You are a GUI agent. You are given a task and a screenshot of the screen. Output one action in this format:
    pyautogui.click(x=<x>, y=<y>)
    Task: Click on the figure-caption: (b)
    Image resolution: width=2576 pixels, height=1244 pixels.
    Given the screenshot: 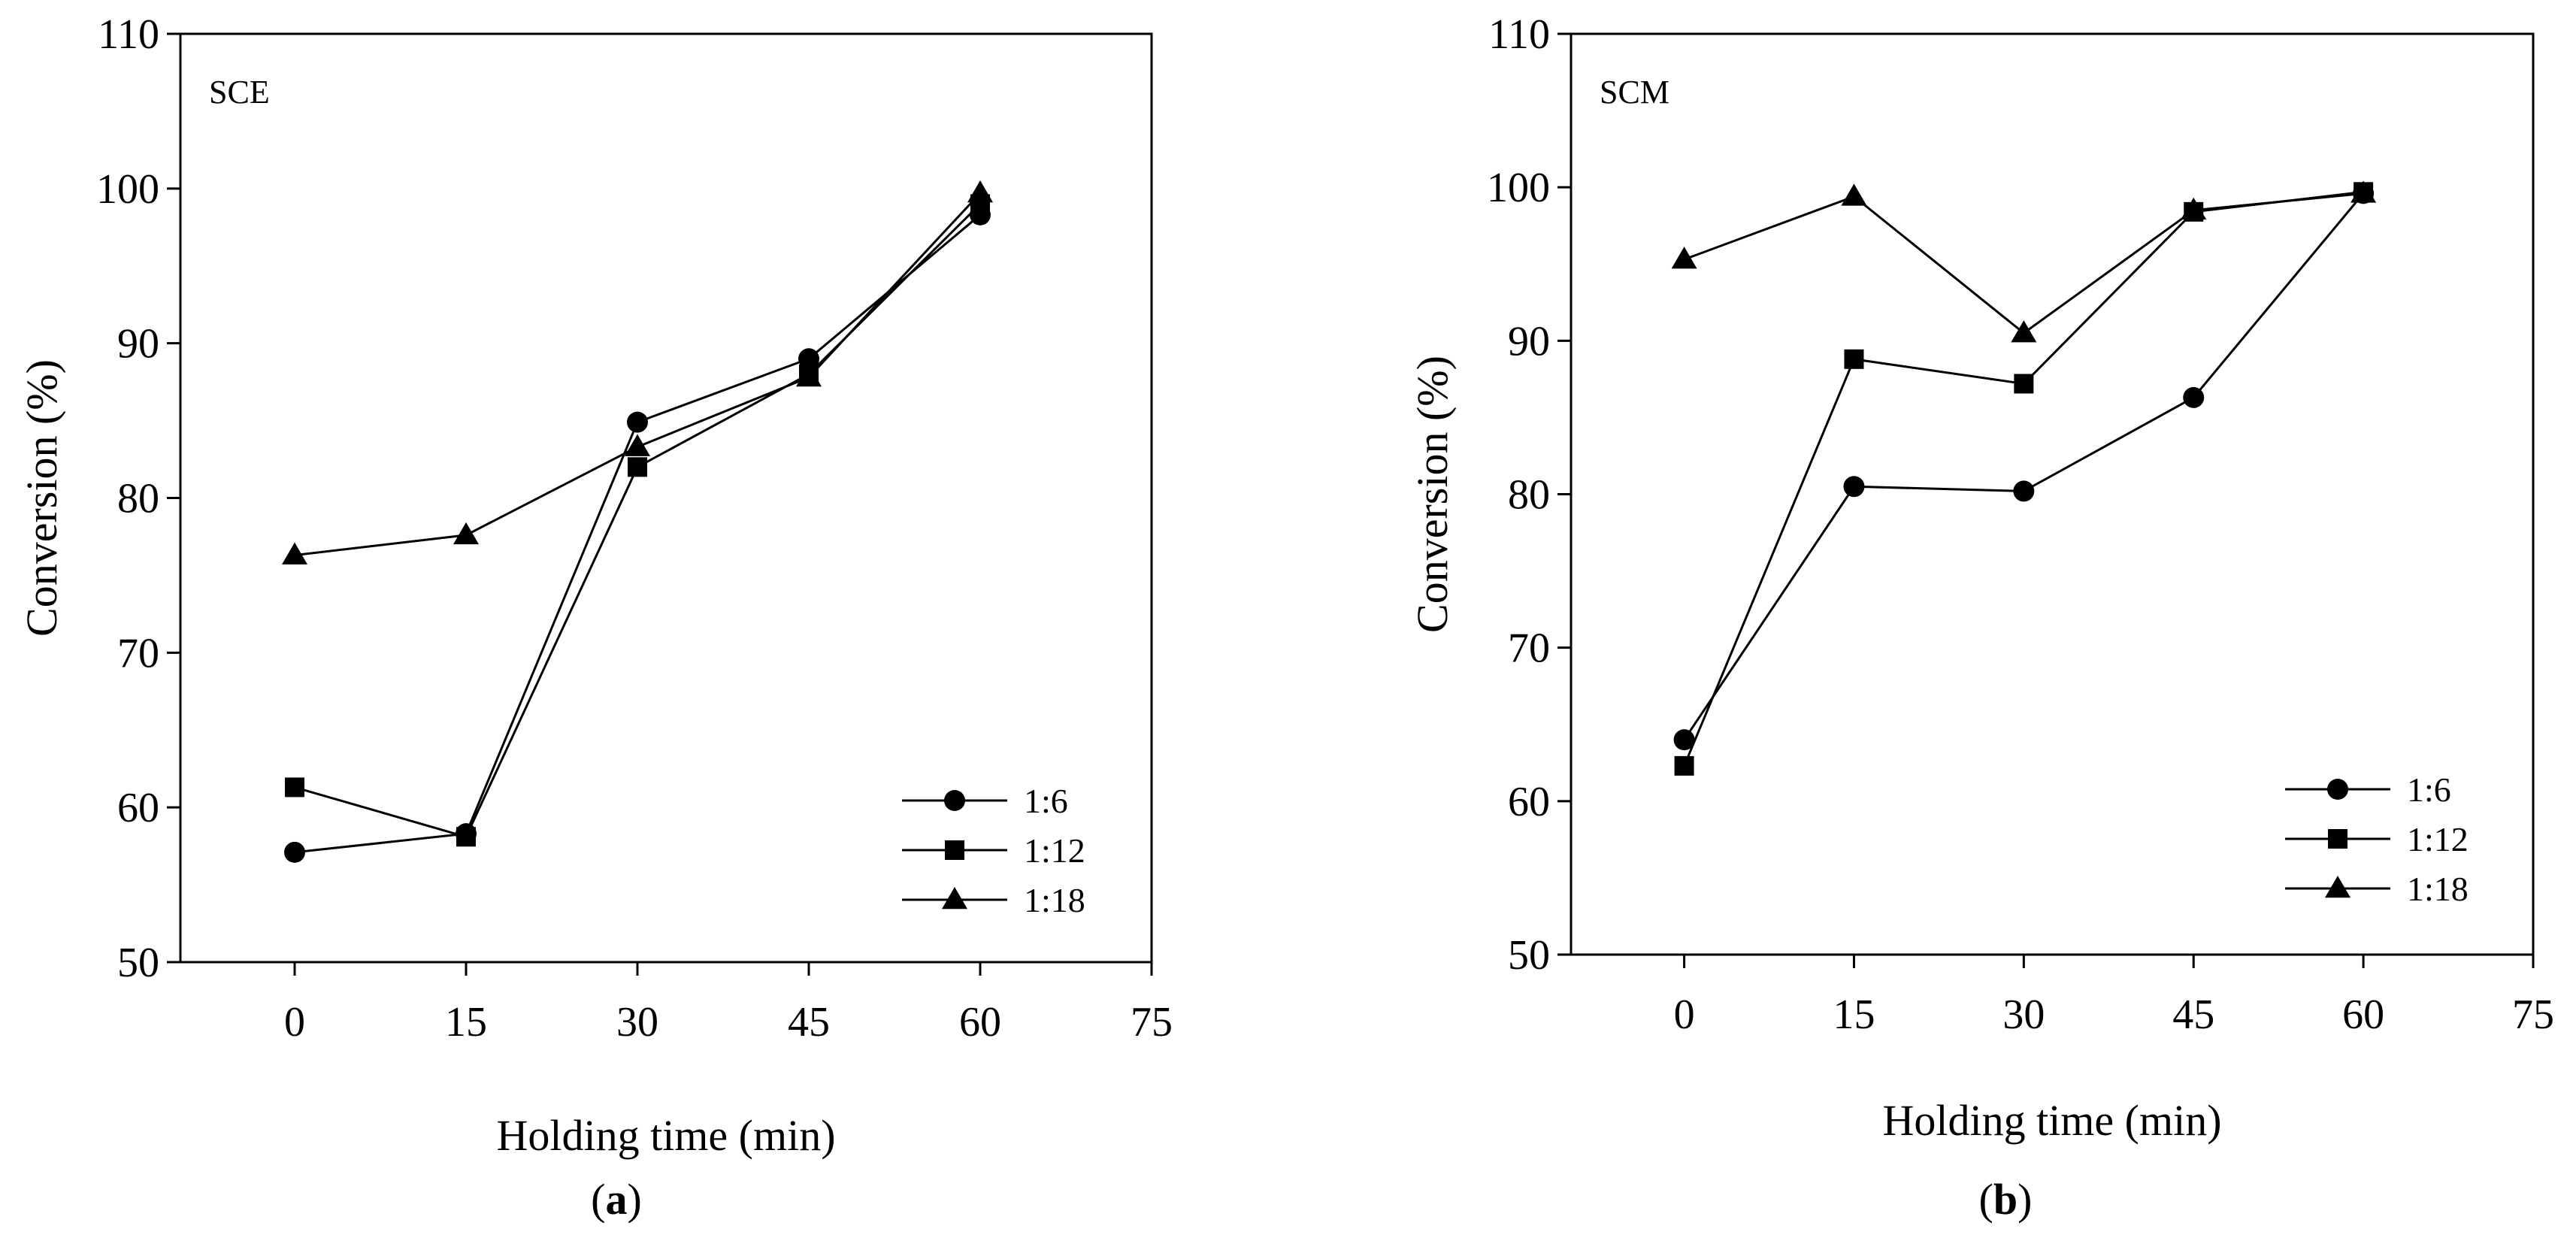 What is the action you would take?
    pyautogui.click(x=2006, y=1199)
    